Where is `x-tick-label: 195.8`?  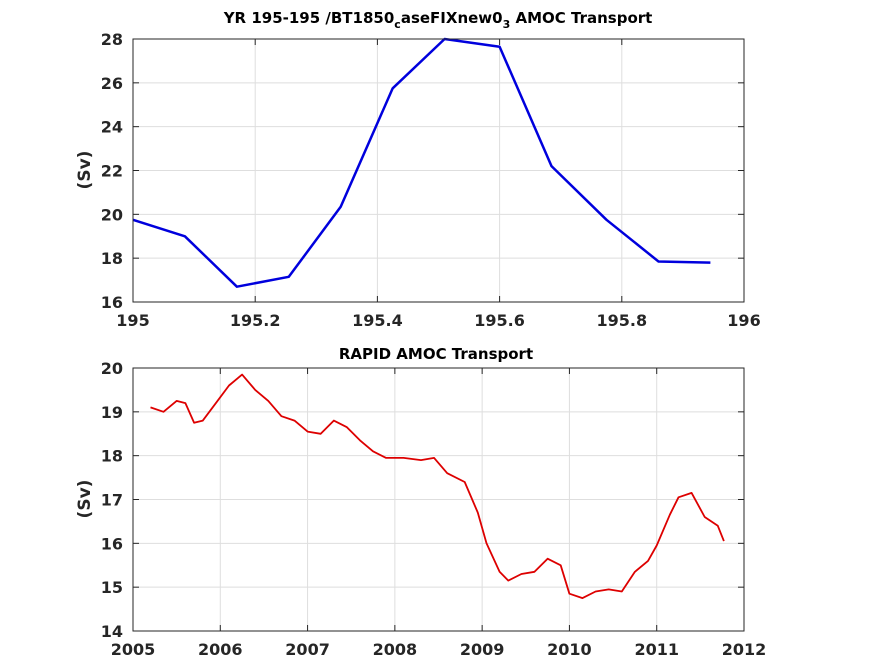
x-tick-label: 195.8 is located at coordinates (621, 320).